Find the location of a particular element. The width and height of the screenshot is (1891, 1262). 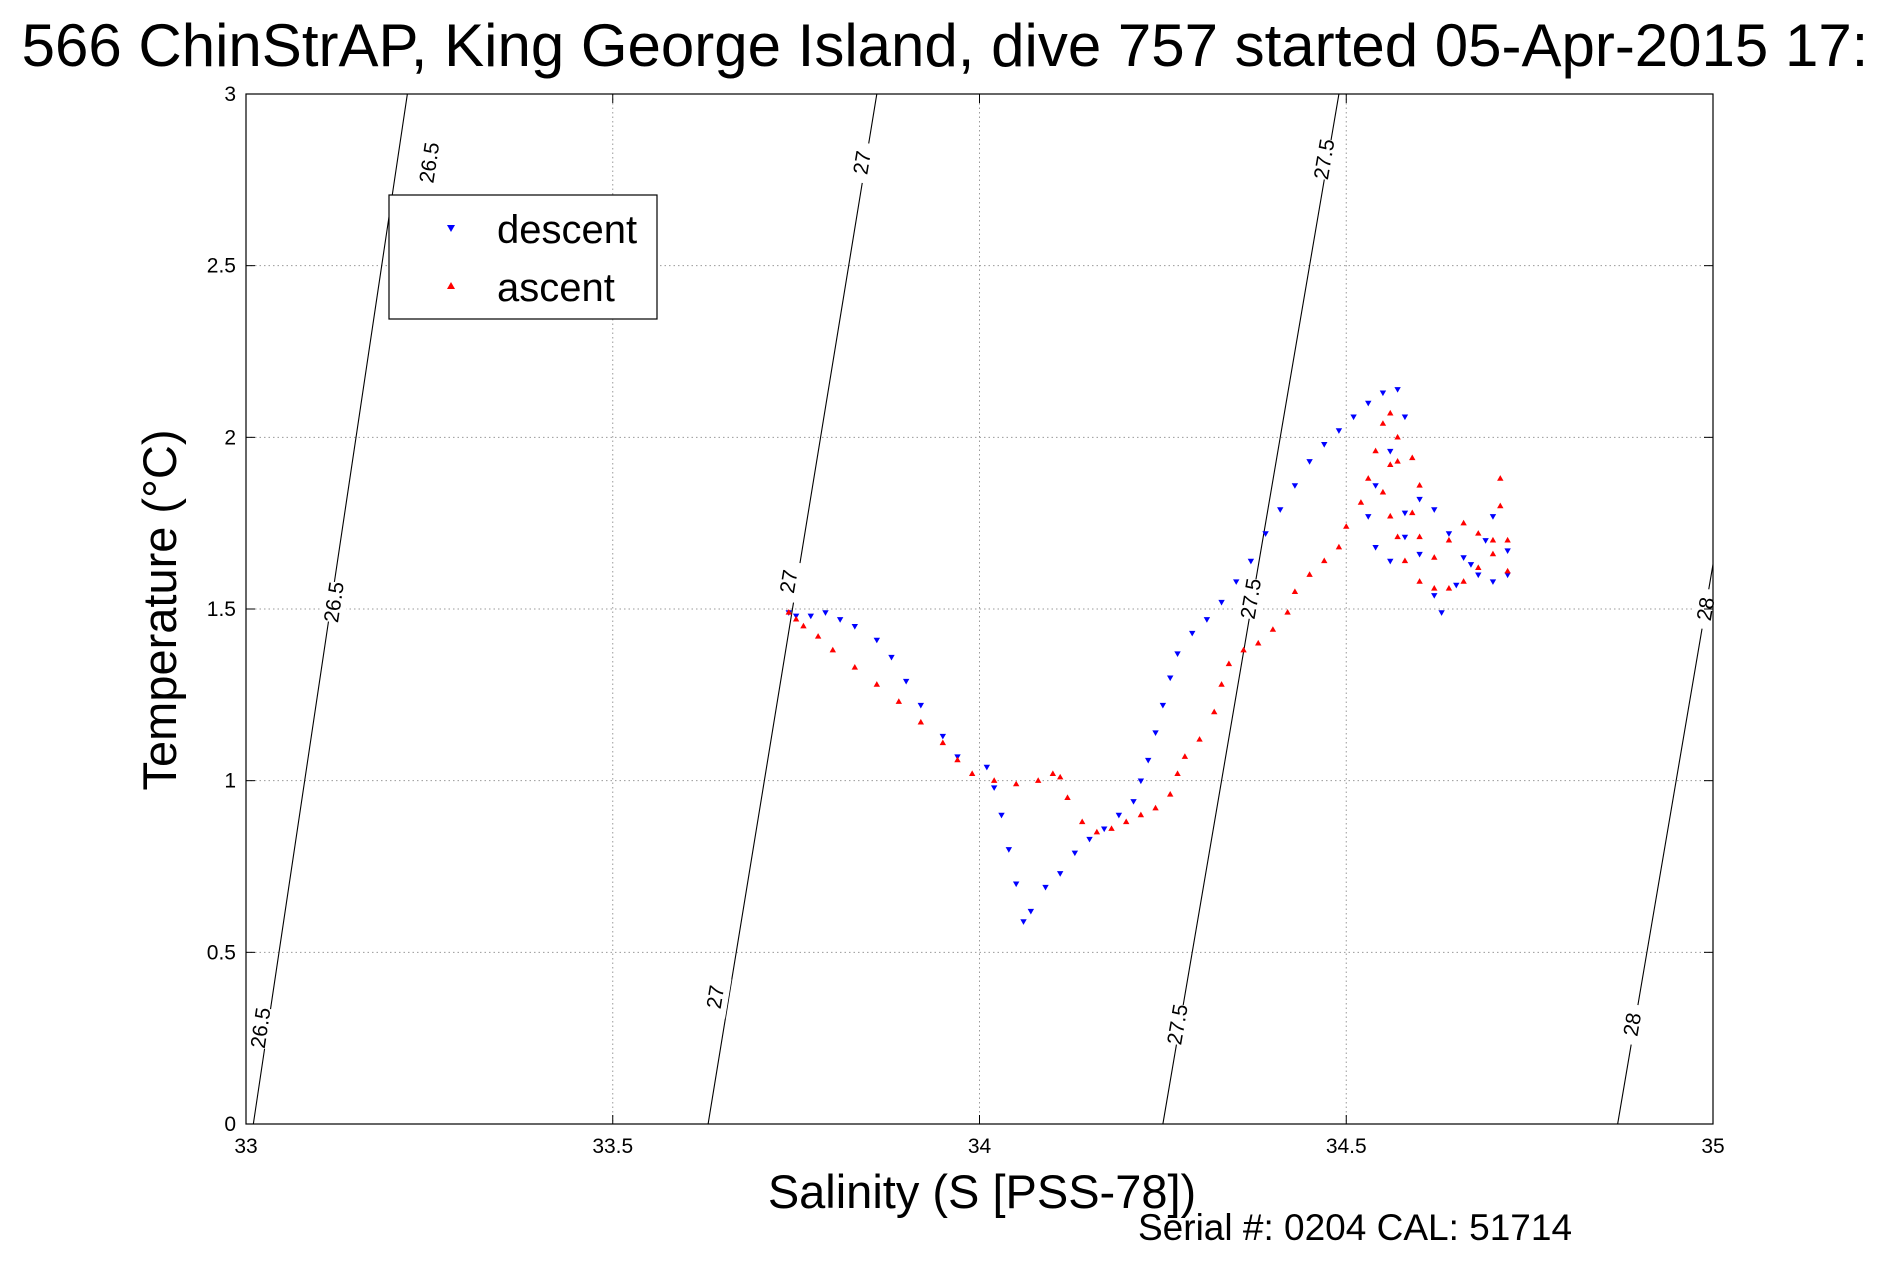

y-tick-label: 2.5 is located at coordinates (221, 266).